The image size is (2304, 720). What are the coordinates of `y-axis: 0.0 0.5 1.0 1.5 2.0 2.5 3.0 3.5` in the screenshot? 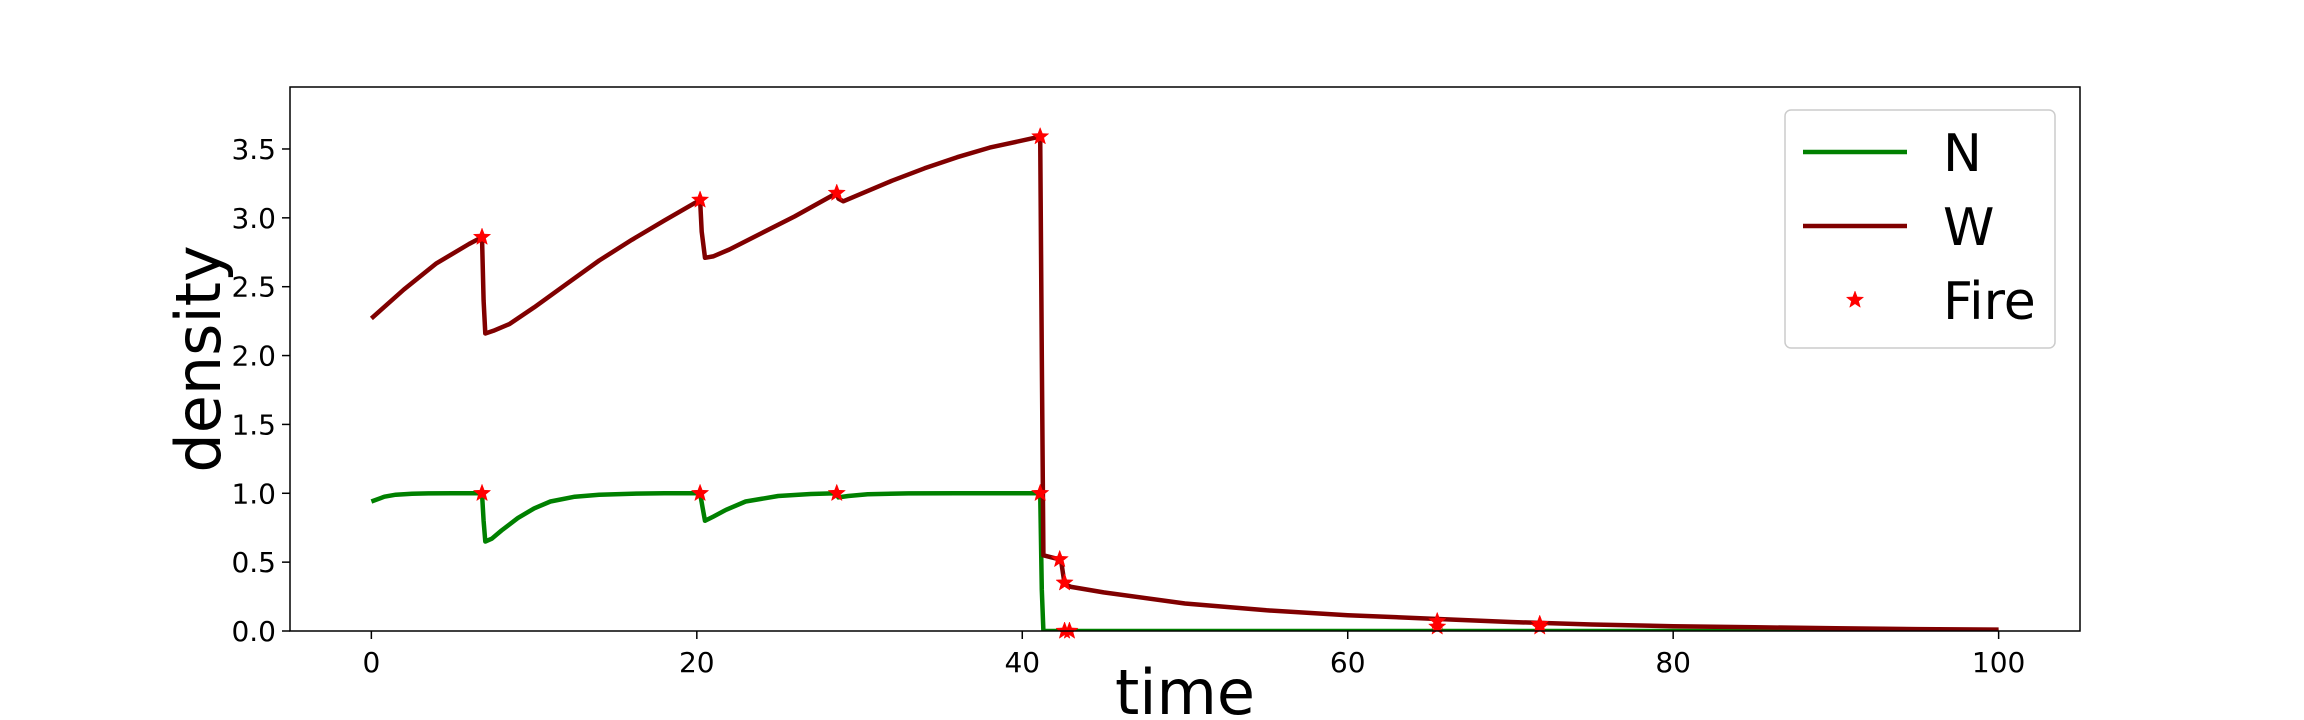 It's located at (260, 390).